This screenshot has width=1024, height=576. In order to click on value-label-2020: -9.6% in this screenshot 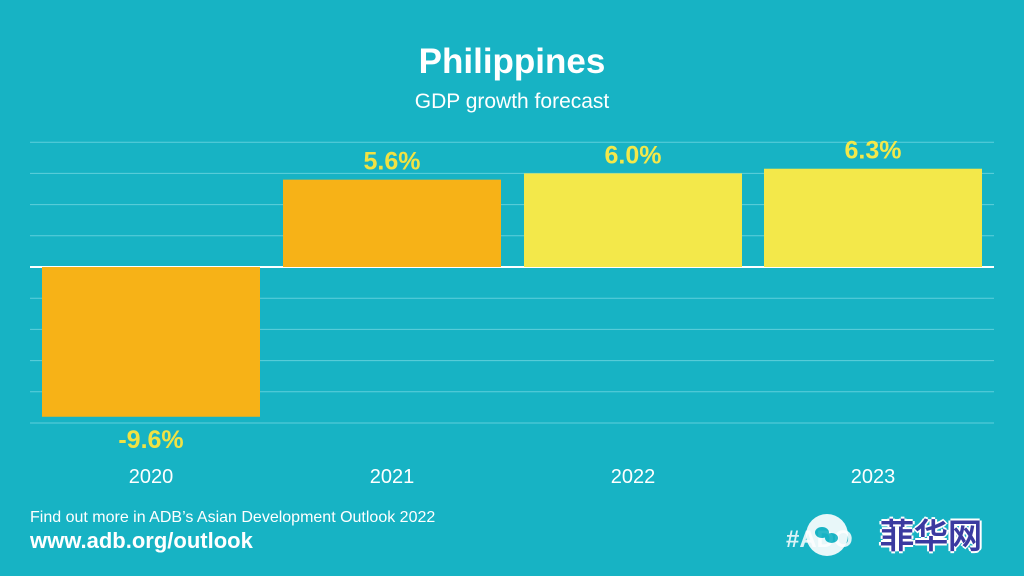, I will do `click(150, 440)`.